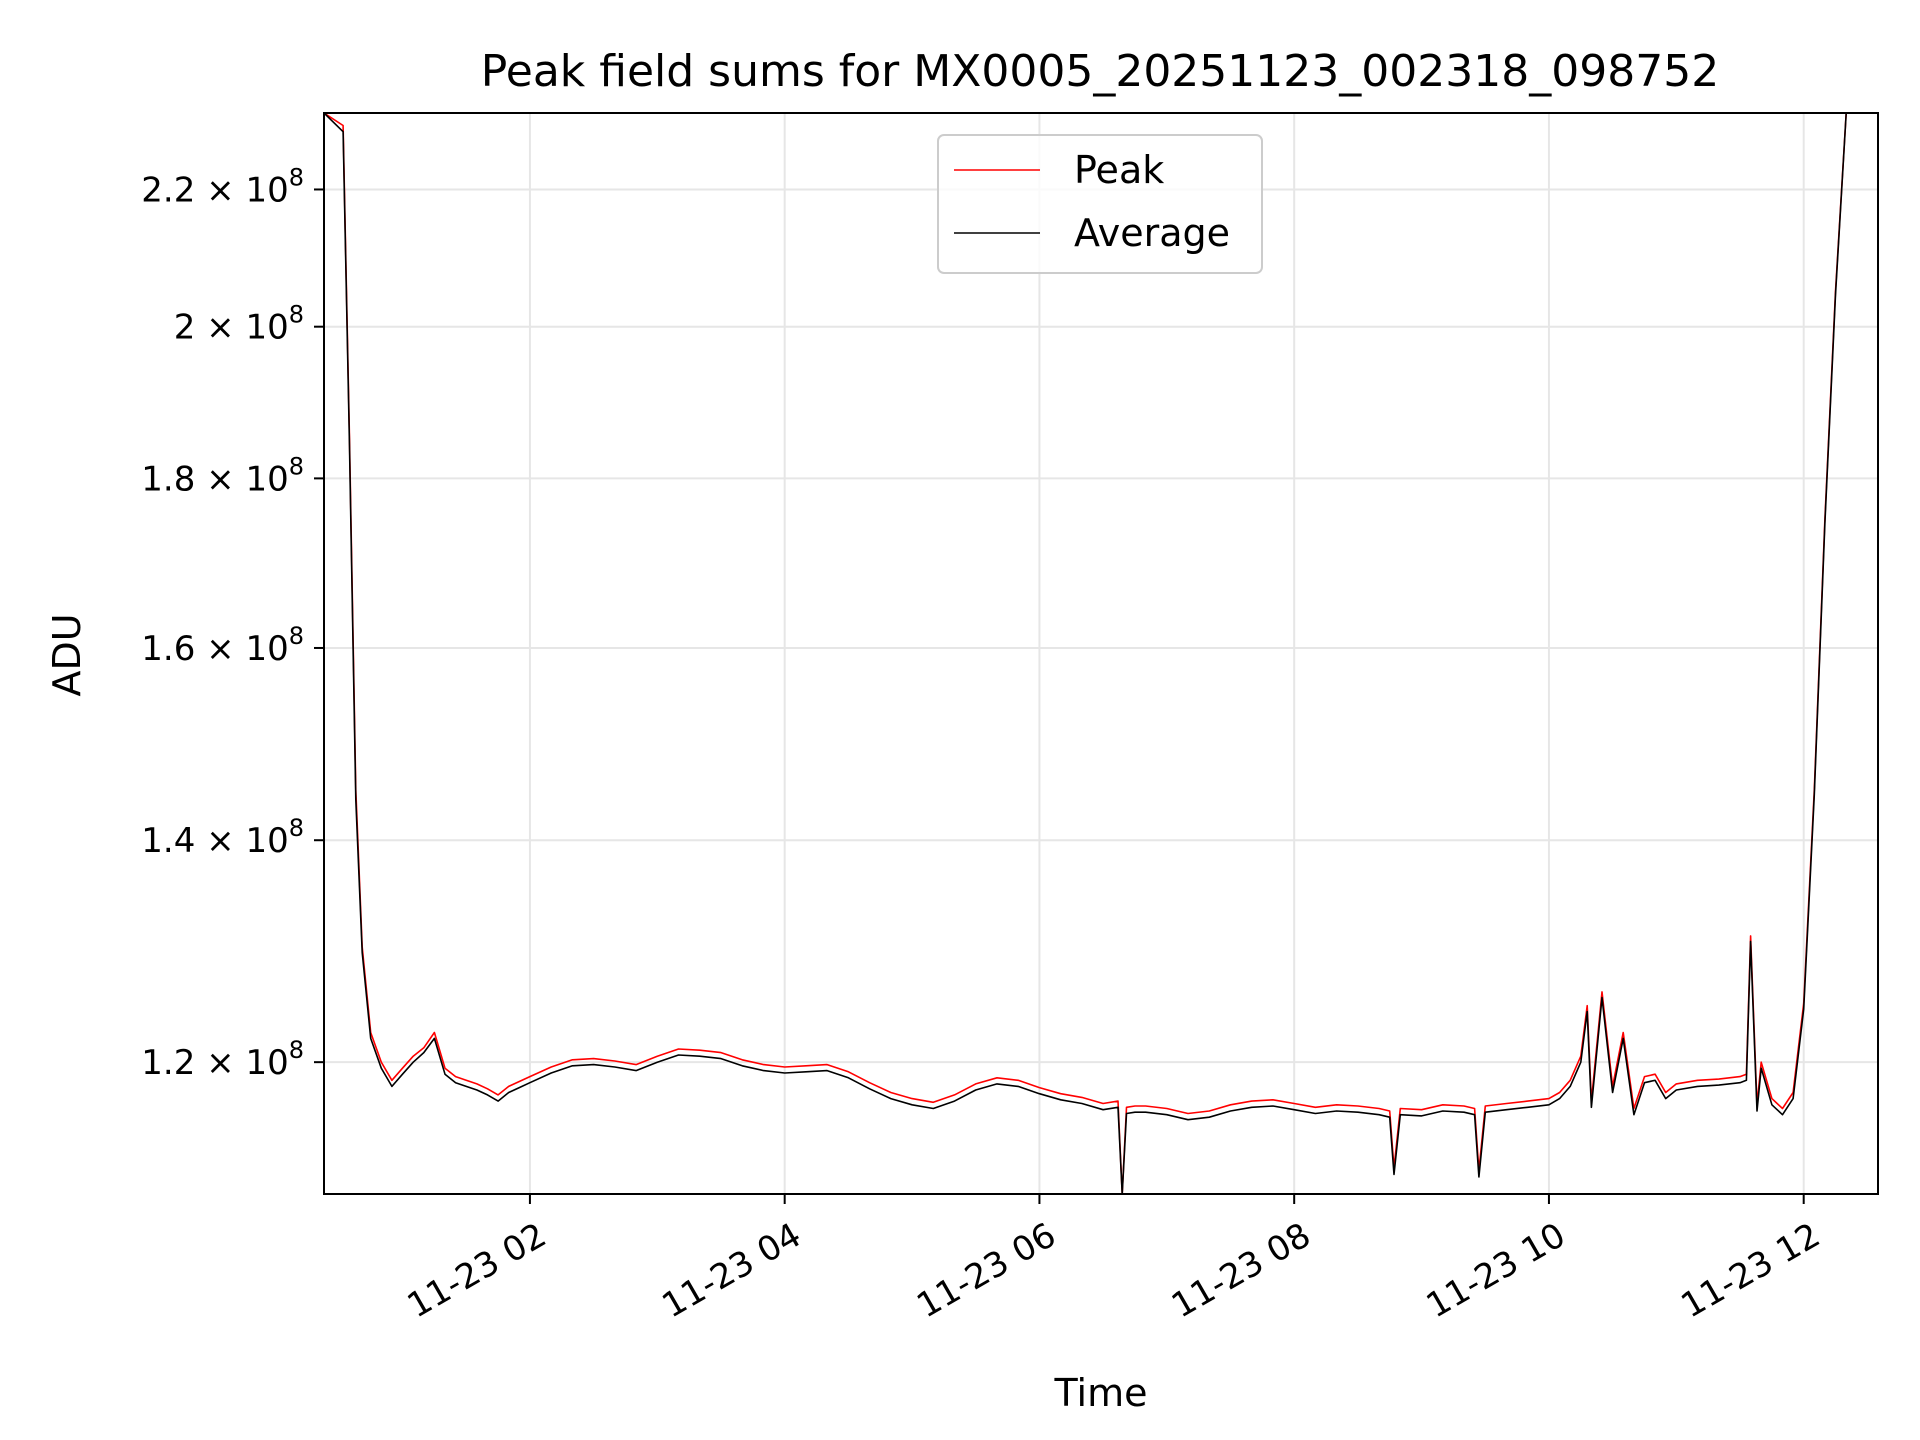 Image resolution: width=1920 pixels, height=1440 pixels. Describe the element at coordinates (1119, 170) in the screenshot. I see `legend-label: Peak` at that location.